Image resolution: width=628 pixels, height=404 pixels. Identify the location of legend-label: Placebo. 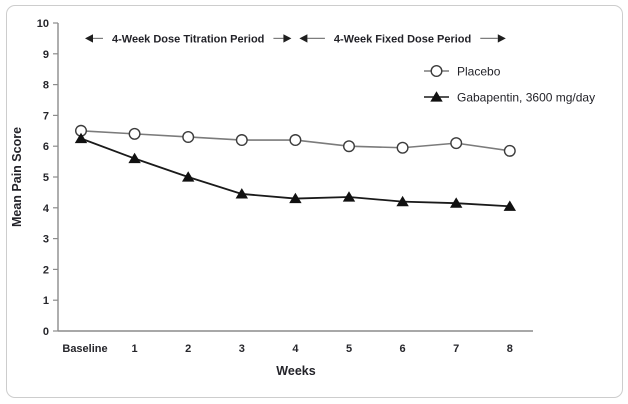
(479, 72).